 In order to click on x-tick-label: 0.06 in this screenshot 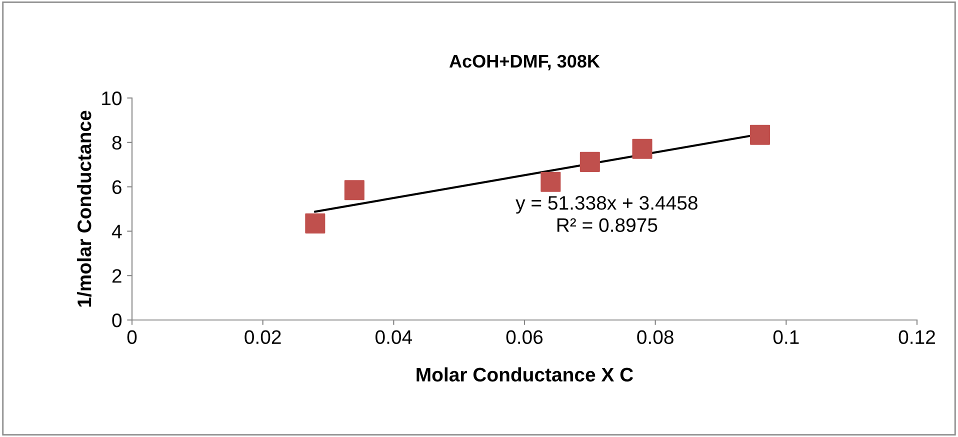, I will do `click(524, 337)`.